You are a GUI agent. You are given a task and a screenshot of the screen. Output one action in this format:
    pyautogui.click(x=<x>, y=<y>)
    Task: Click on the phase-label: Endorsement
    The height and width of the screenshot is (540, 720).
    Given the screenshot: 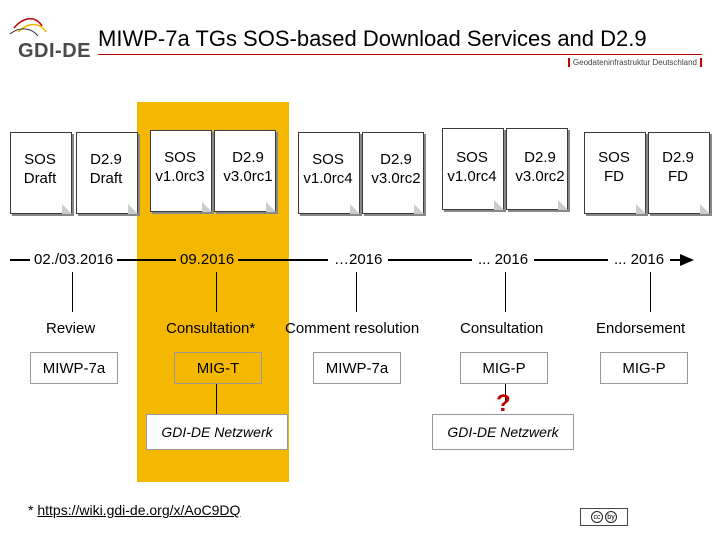 What is the action you would take?
    pyautogui.click(x=641, y=328)
    